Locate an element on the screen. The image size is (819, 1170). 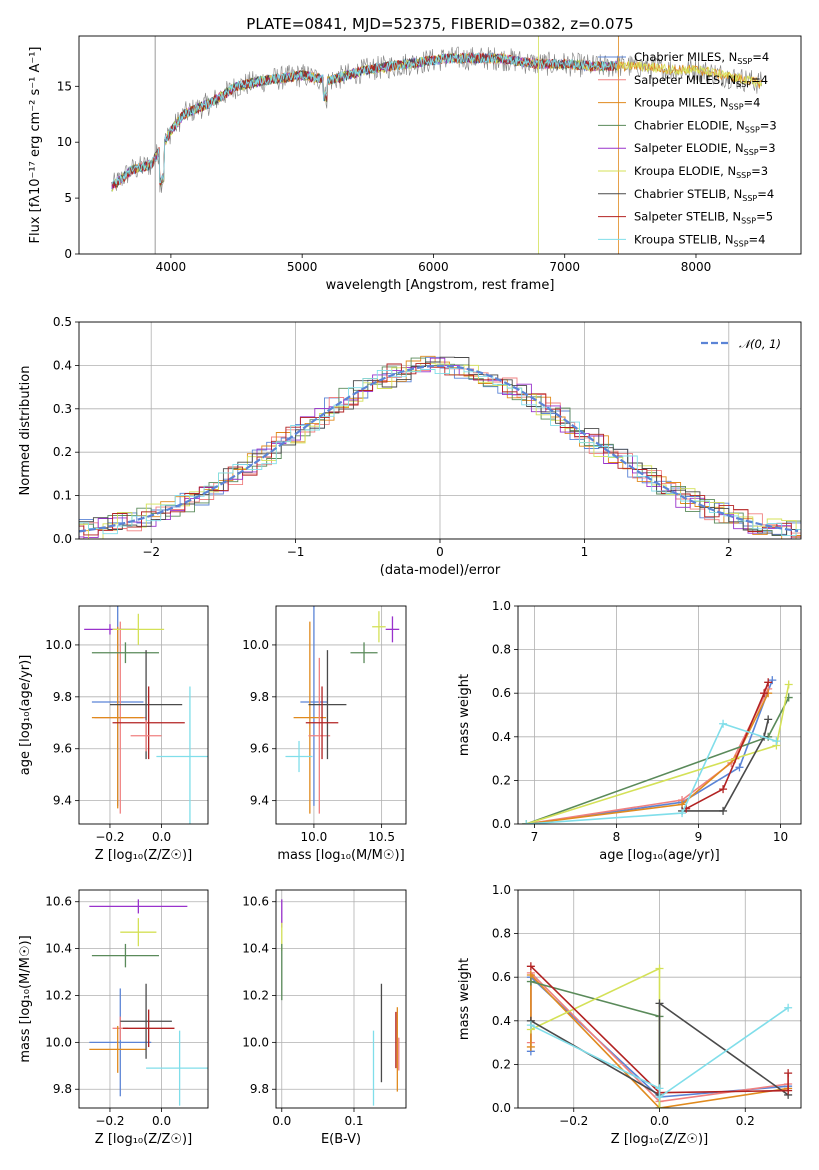
y-tick-label: 0.4 is located at coordinates (62, 365).